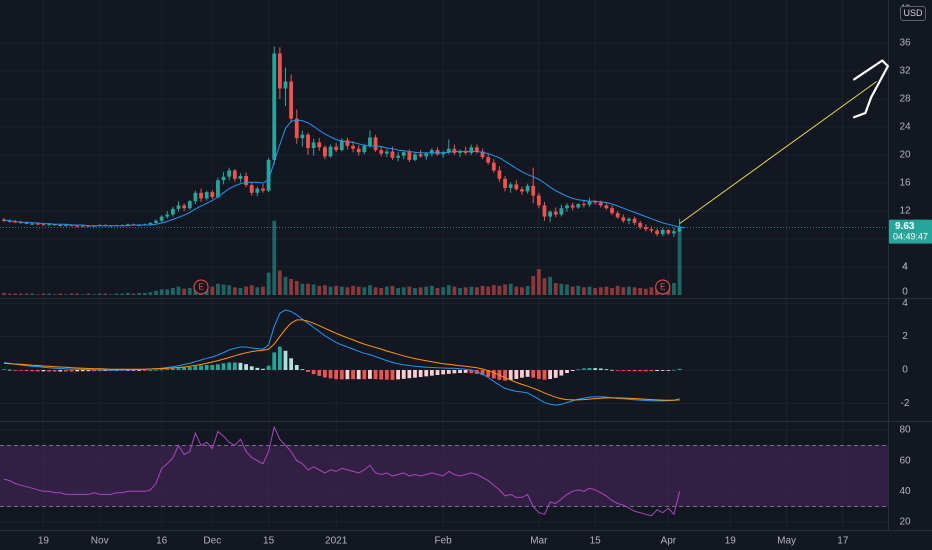 Image resolution: width=932 pixels, height=550 pixels. What do you see at coordinates (269, 541) in the screenshot?
I see `time-axis-label: 15` at bounding box center [269, 541].